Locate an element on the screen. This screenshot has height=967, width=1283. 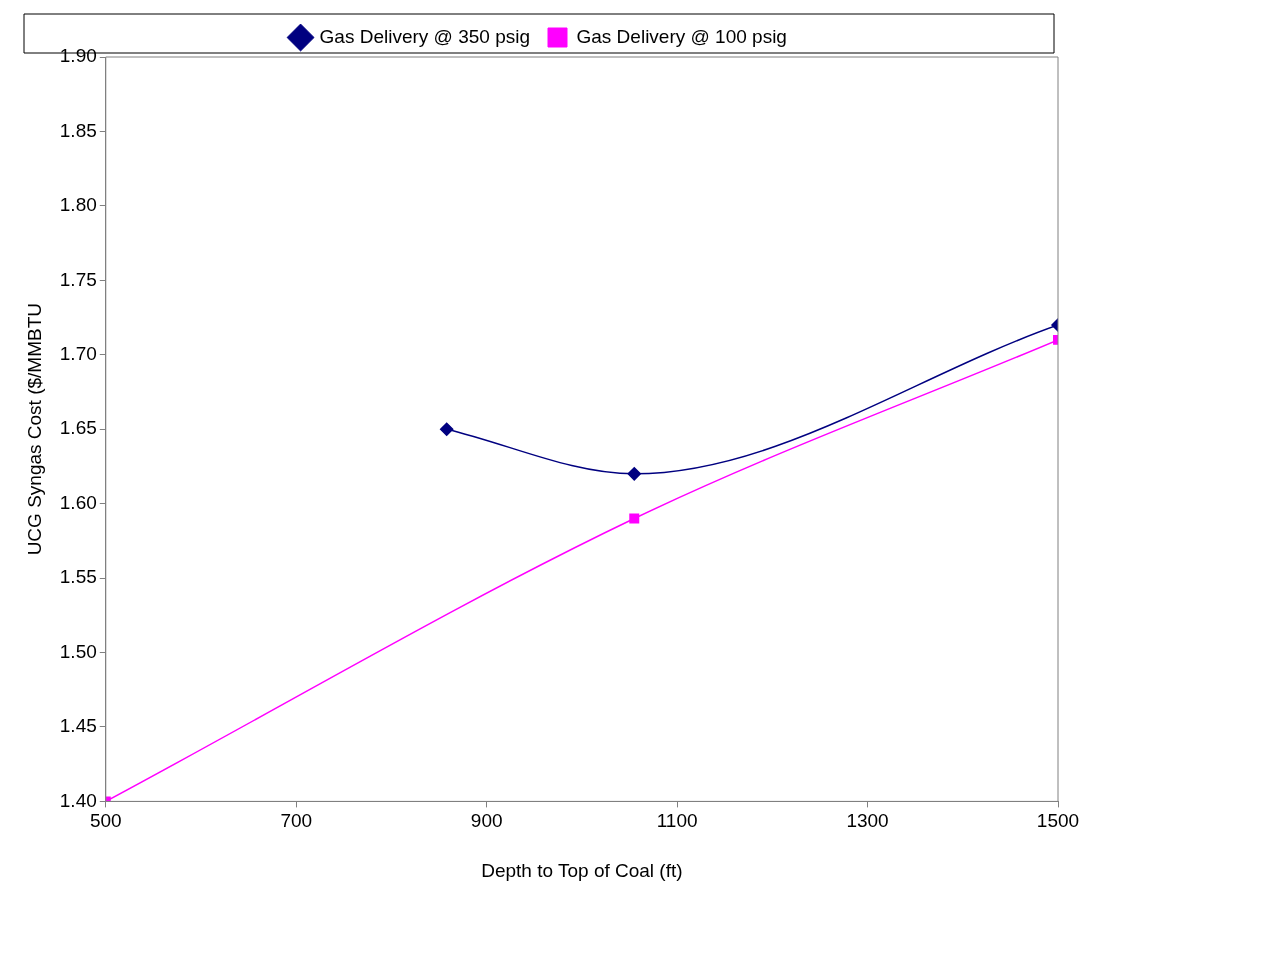
x-tick-label: 1500 is located at coordinates (1058, 821).